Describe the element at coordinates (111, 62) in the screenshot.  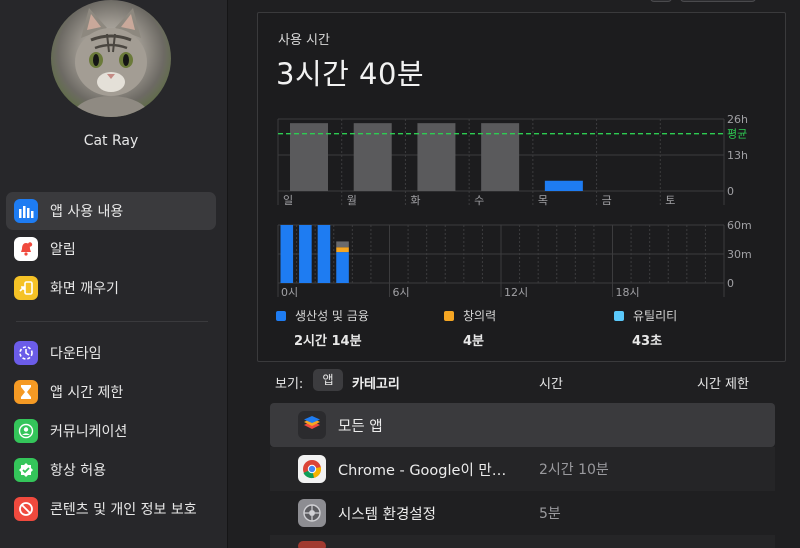
I see `cat-photo` at that location.